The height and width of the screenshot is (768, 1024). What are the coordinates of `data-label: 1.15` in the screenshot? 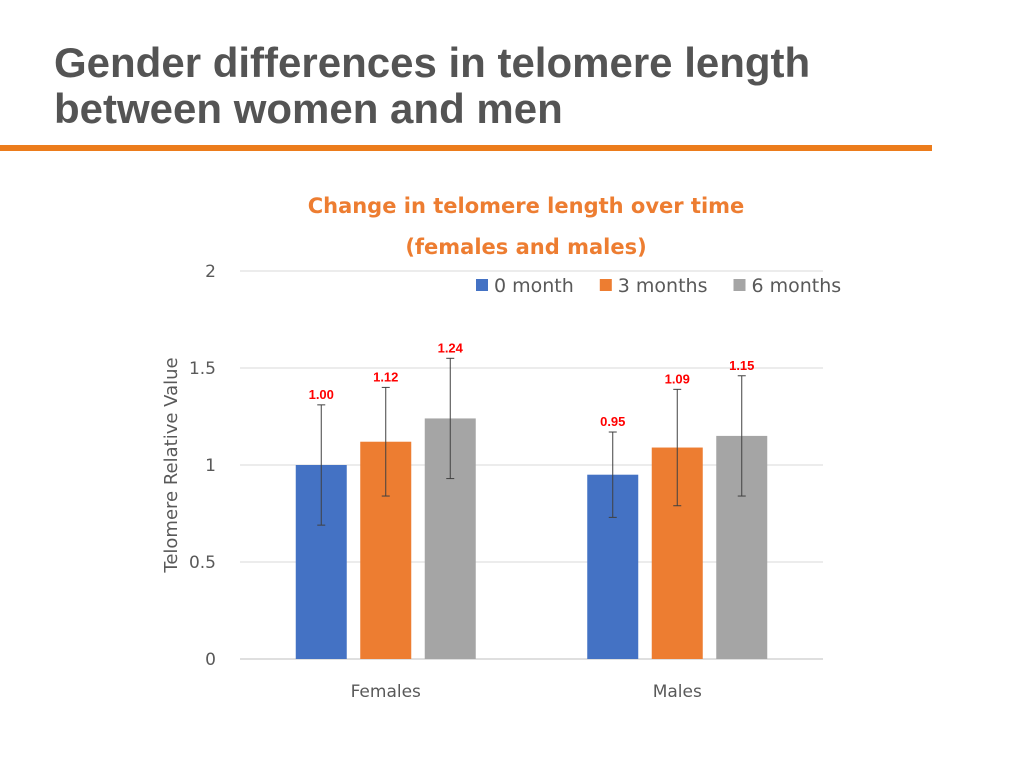 It's located at (741, 365).